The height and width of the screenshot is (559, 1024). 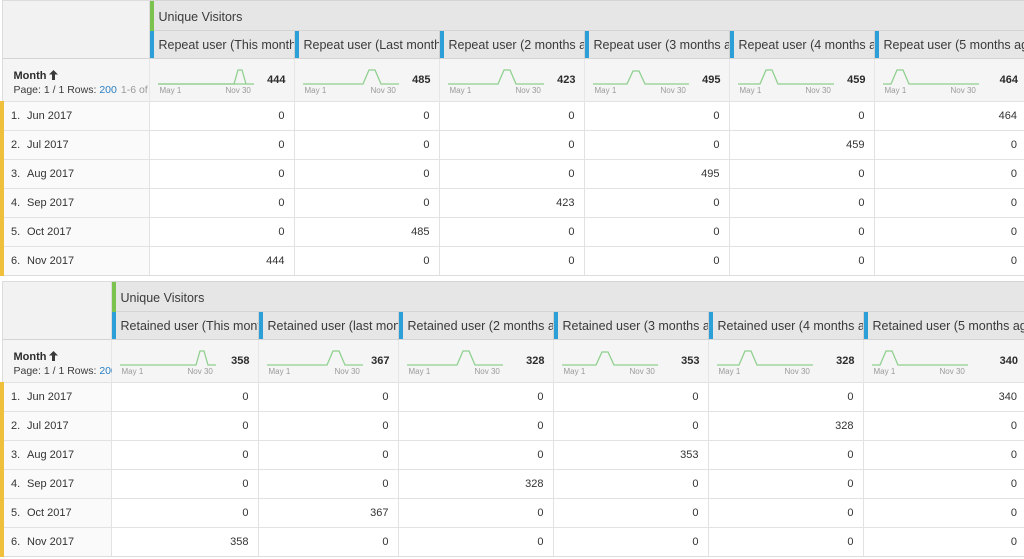 I want to click on cell: 464, so click(x=948, y=116).